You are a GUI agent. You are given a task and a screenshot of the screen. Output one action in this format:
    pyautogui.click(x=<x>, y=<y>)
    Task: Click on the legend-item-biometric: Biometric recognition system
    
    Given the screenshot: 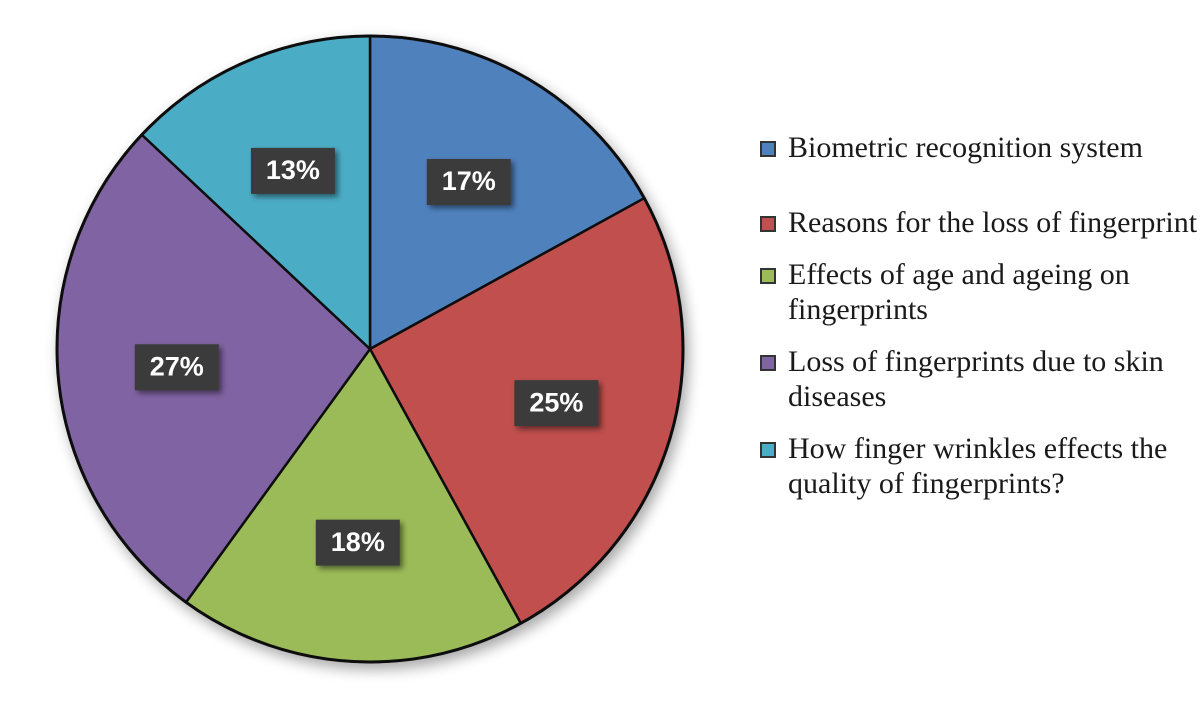 What is the action you would take?
    pyautogui.click(x=980, y=147)
    